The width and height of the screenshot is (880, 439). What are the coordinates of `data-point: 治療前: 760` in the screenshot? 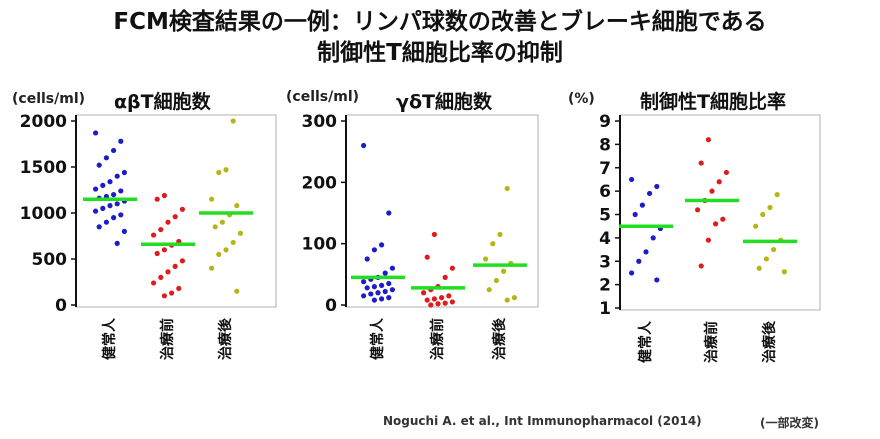 It's located at (154, 235).